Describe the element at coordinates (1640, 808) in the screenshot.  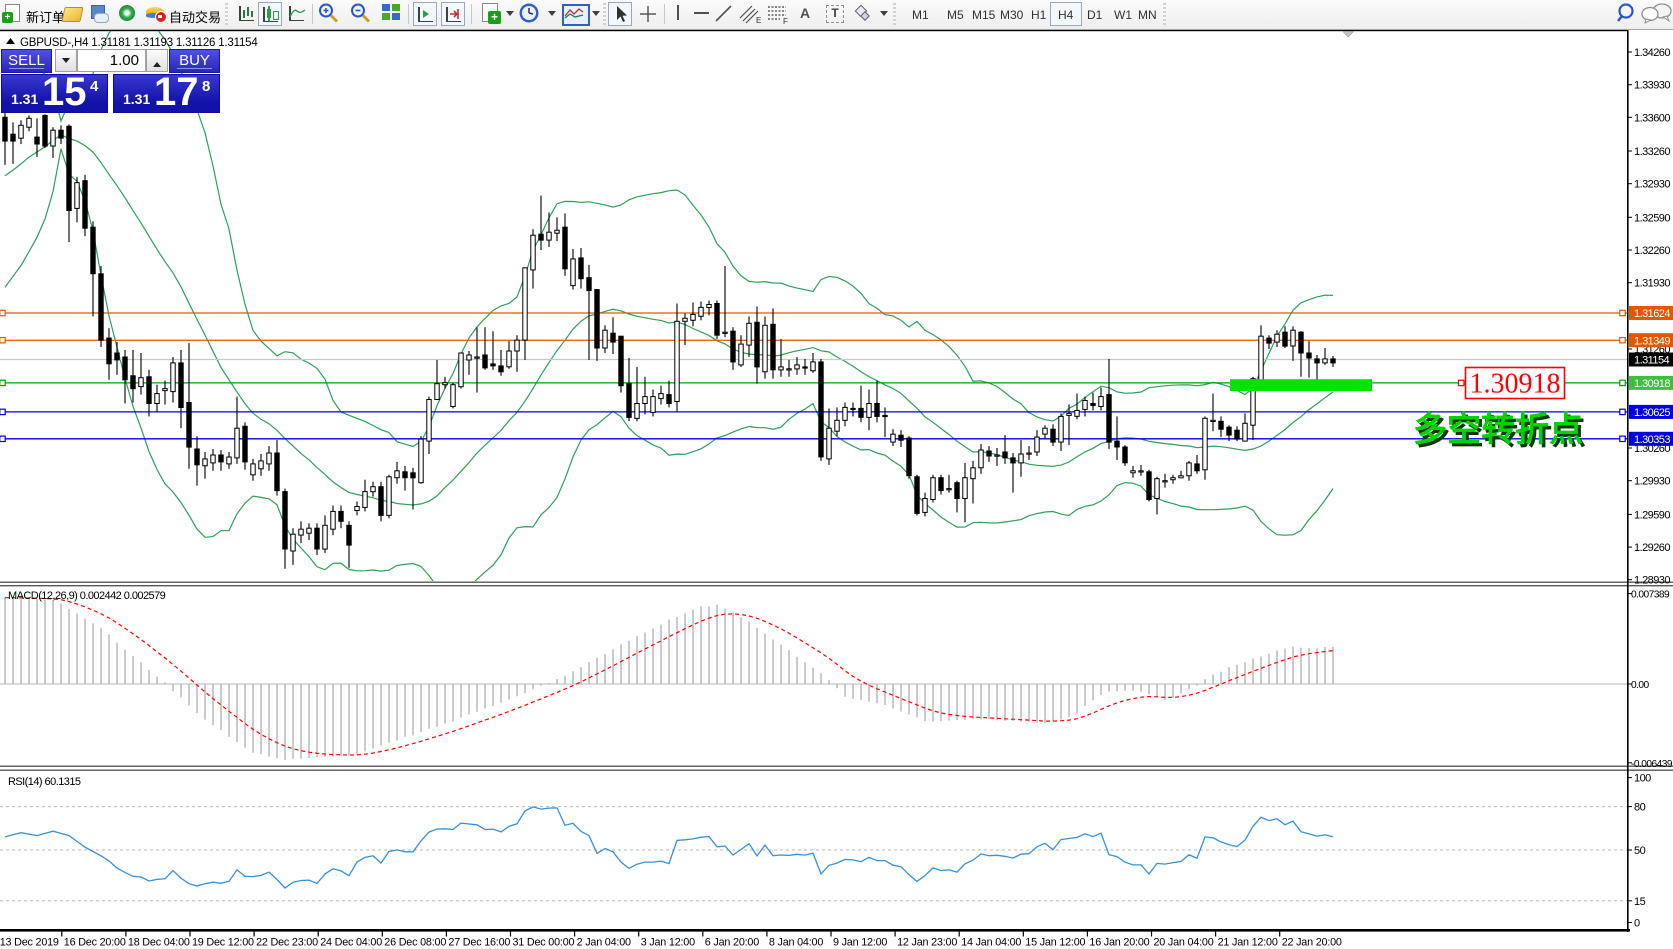
I see `svg-text: 80` at that location.